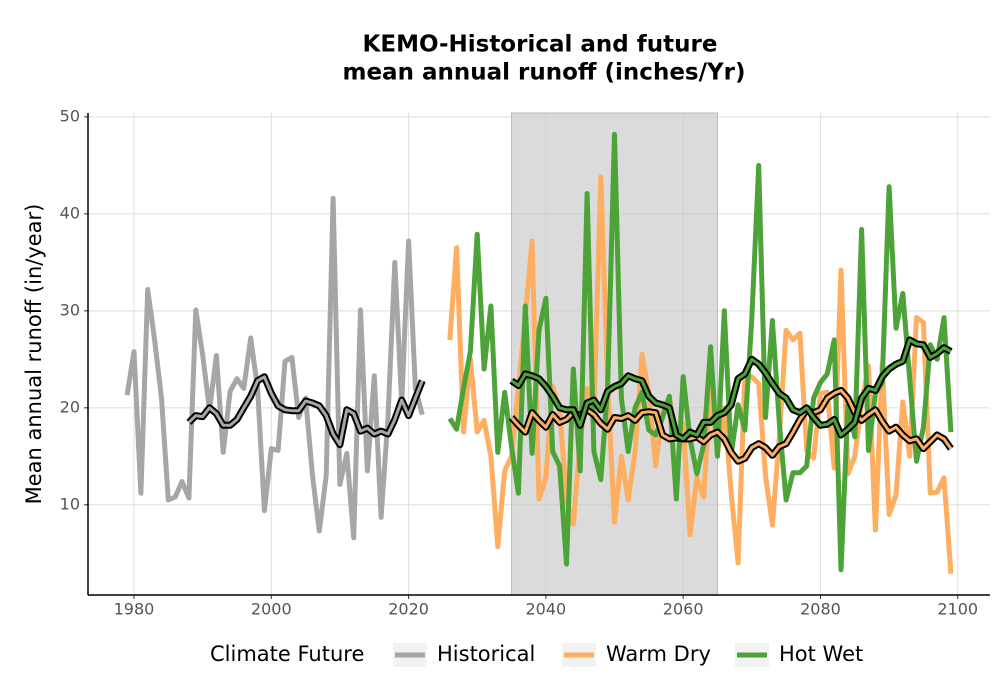 The height and width of the screenshot is (700, 1000). What do you see at coordinates (820, 609) in the screenshot?
I see `x-tick-label: 2080` at bounding box center [820, 609].